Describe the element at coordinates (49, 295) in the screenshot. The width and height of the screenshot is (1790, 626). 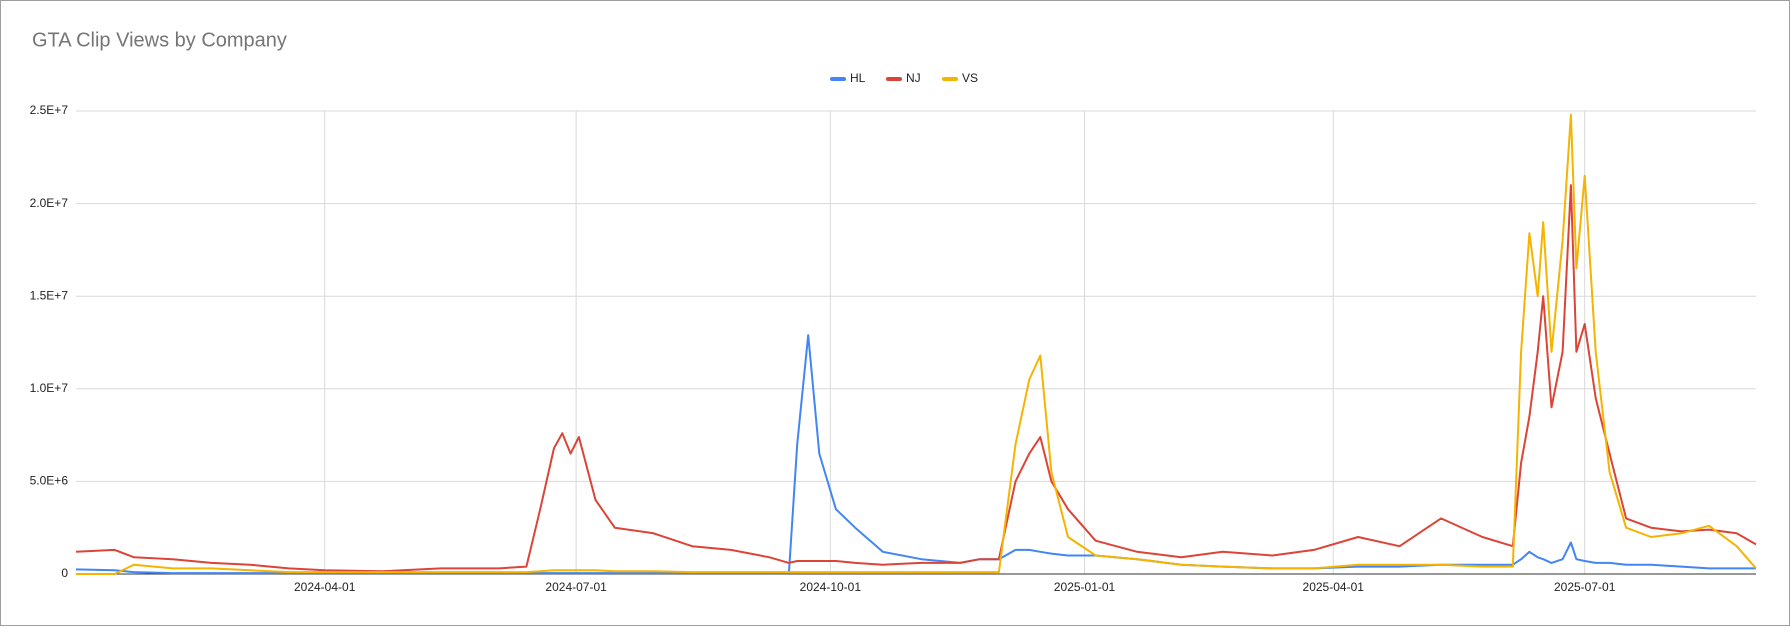
I see `y-tick-label: 1.5E+7` at that location.